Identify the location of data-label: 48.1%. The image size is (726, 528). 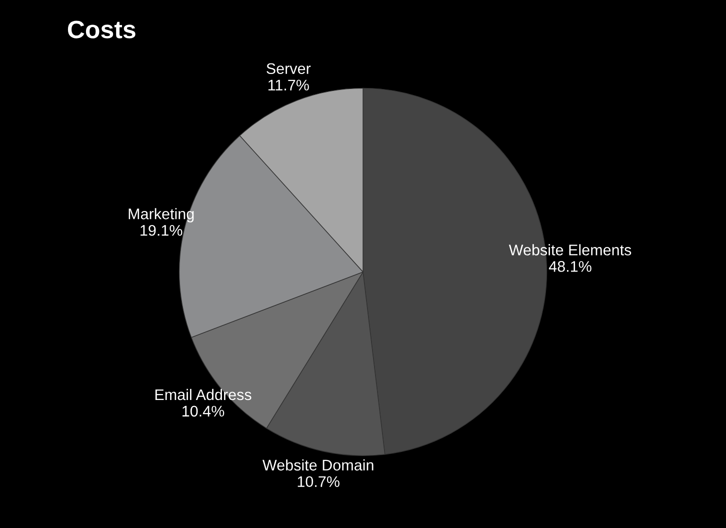
(570, 266).